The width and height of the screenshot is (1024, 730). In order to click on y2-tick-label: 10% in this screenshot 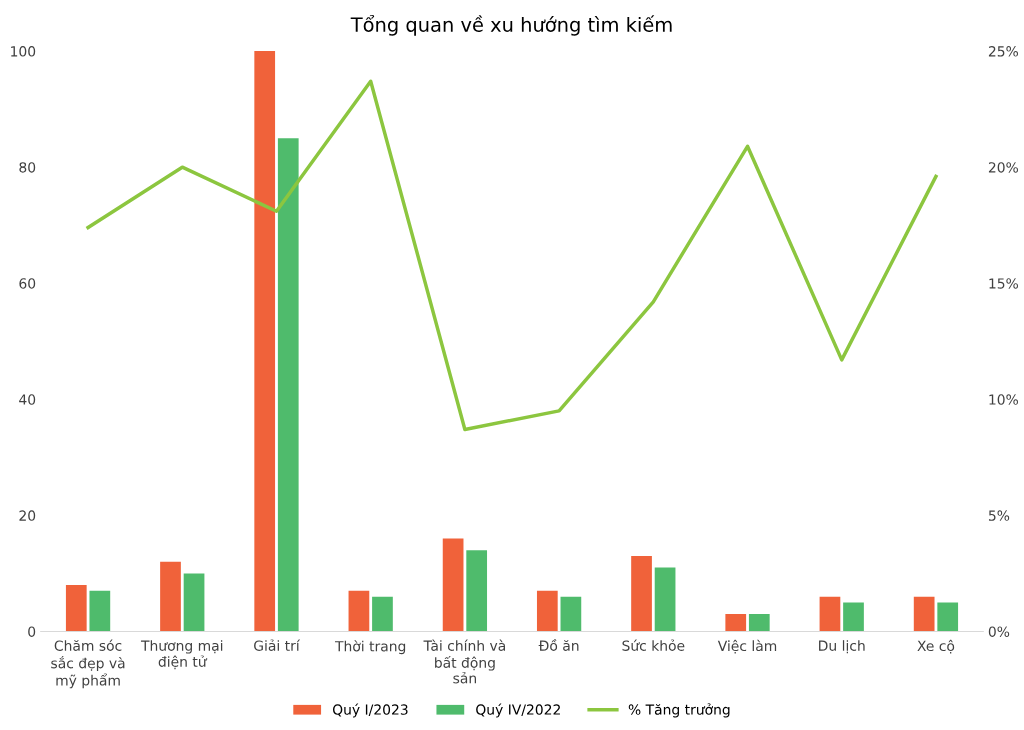, I will do `click(1003, 399)`.